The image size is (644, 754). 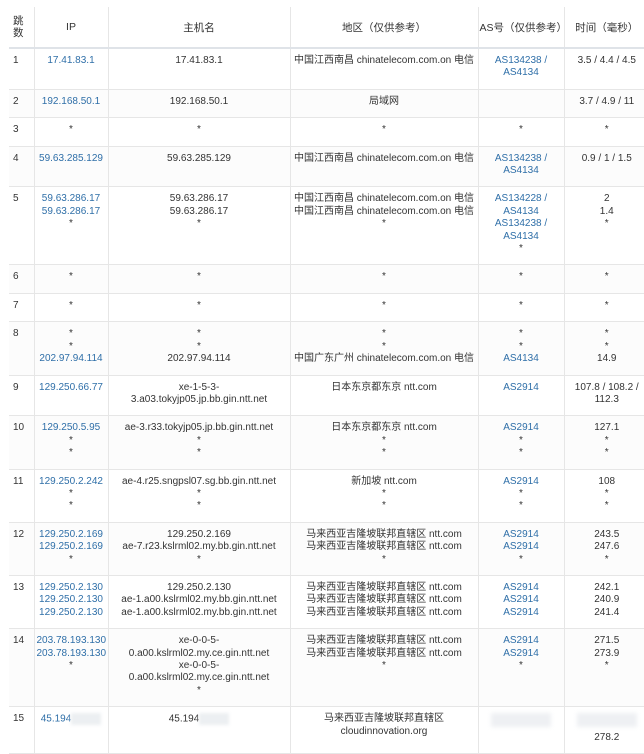 What do you see at coordinates (199, 495) in the screenshot?
I see `host-cell: ae-4.r25.sngpsl07.sg.bb.gin.ntt.net**` at bounding box center [199, 495].